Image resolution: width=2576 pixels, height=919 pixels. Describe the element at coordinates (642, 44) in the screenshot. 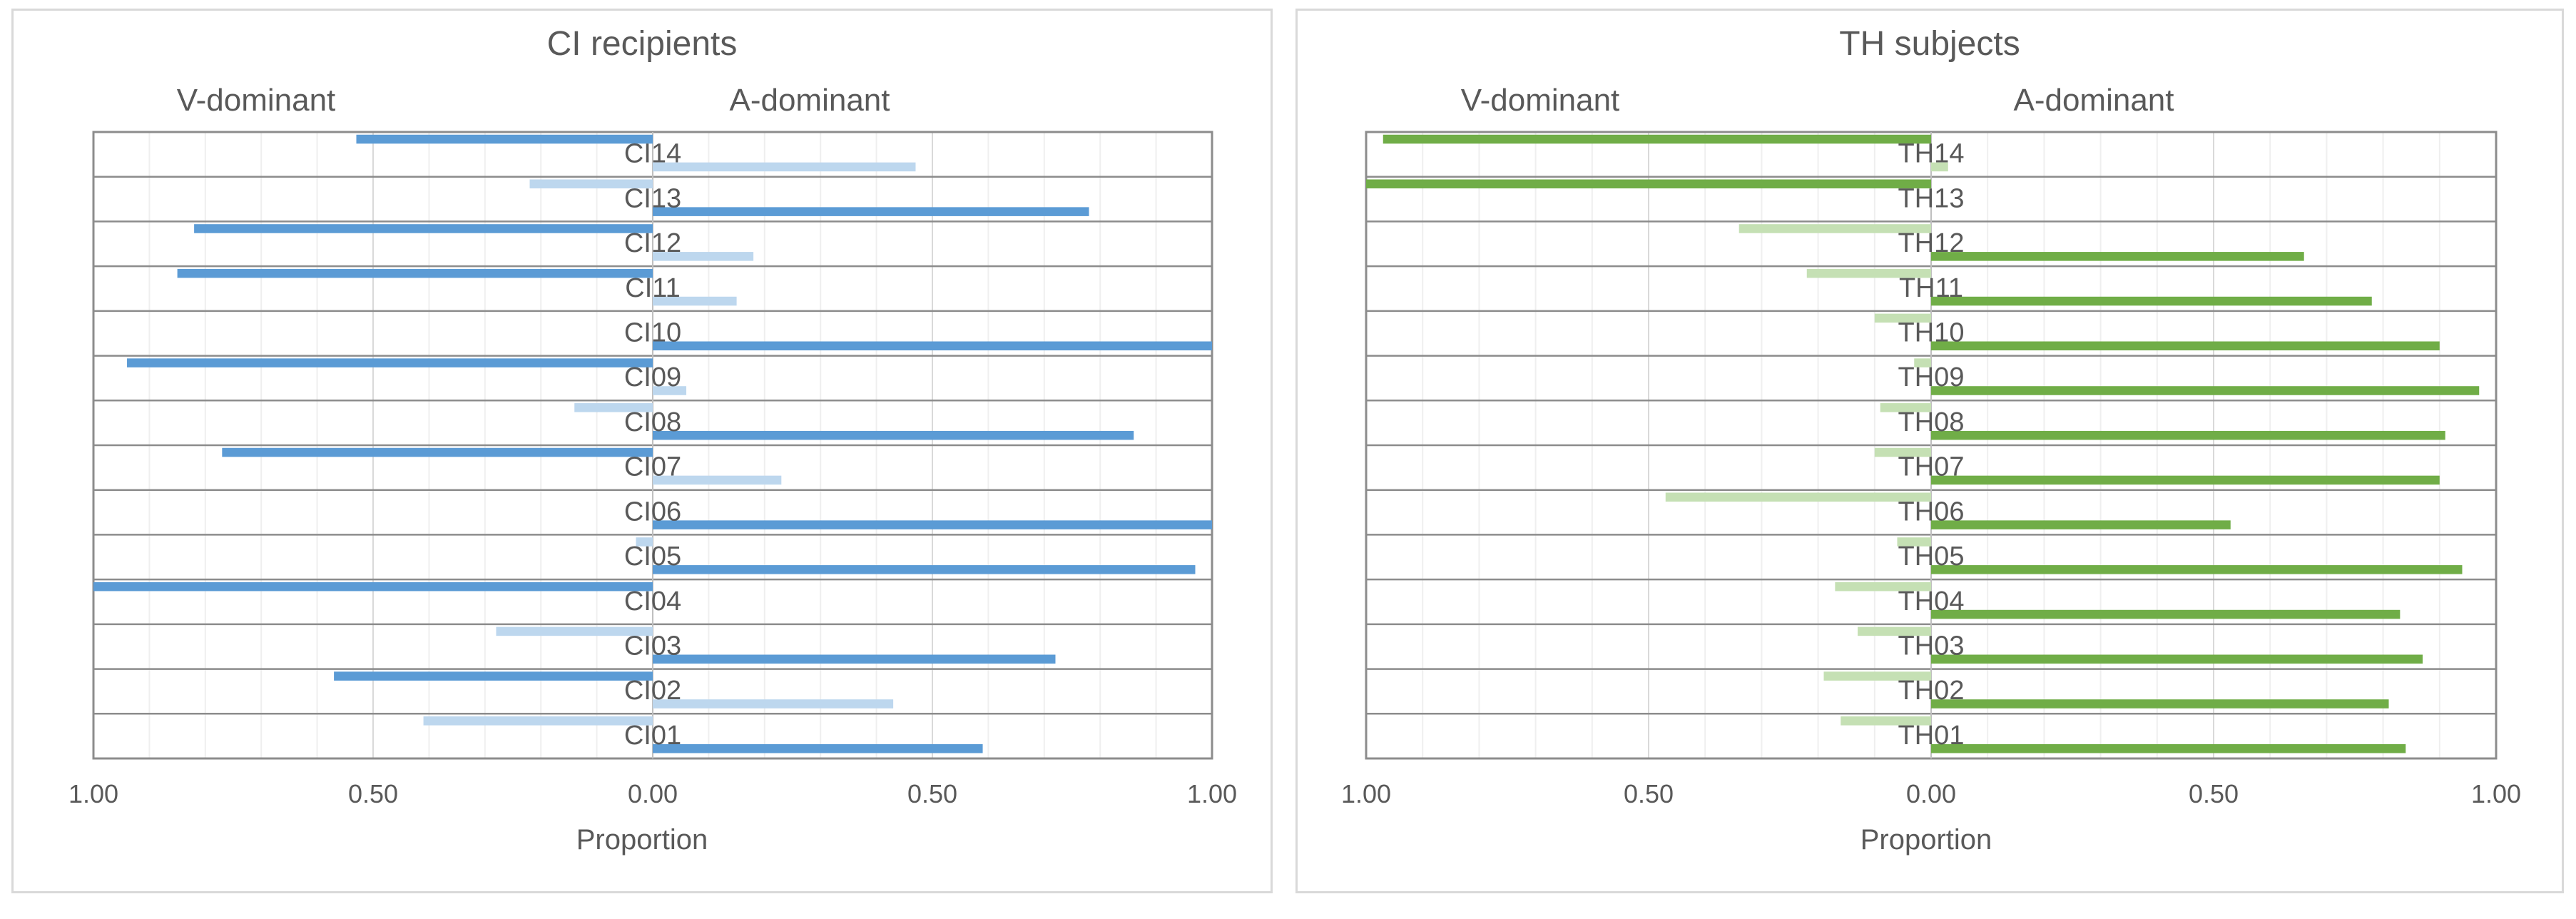

I see `chart-title: CI recipients` at that location.